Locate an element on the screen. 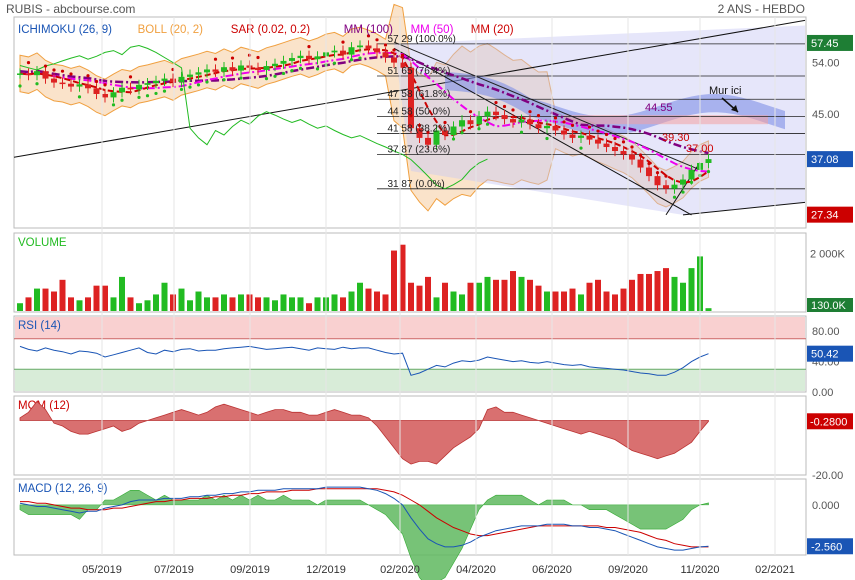 The height and width of the screenshot is (580, 855). price-y-tick: 54.00 is located at coordinates (826, 64).